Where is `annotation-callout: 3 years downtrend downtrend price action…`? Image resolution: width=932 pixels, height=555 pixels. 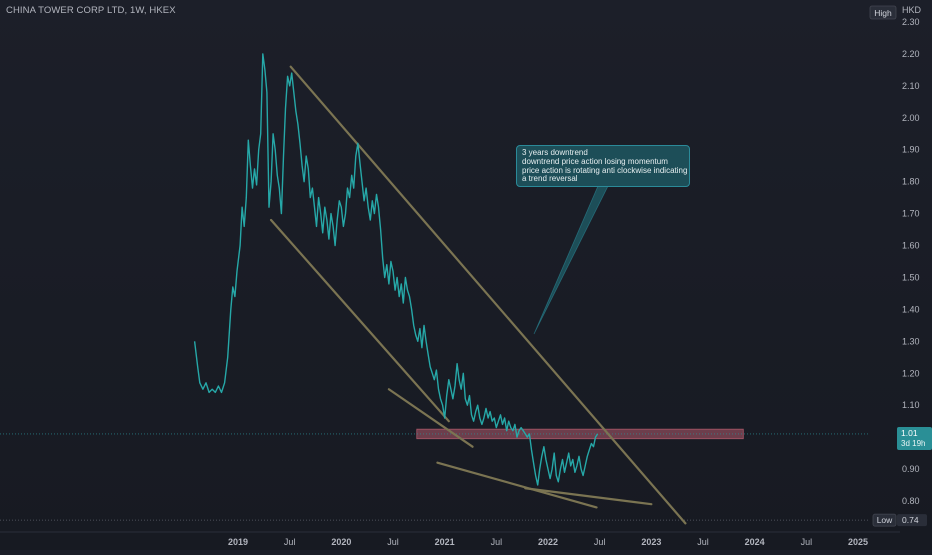 annotation-callout: 3 years downtrend downtrend price action… is located at coordinates (603, 166).